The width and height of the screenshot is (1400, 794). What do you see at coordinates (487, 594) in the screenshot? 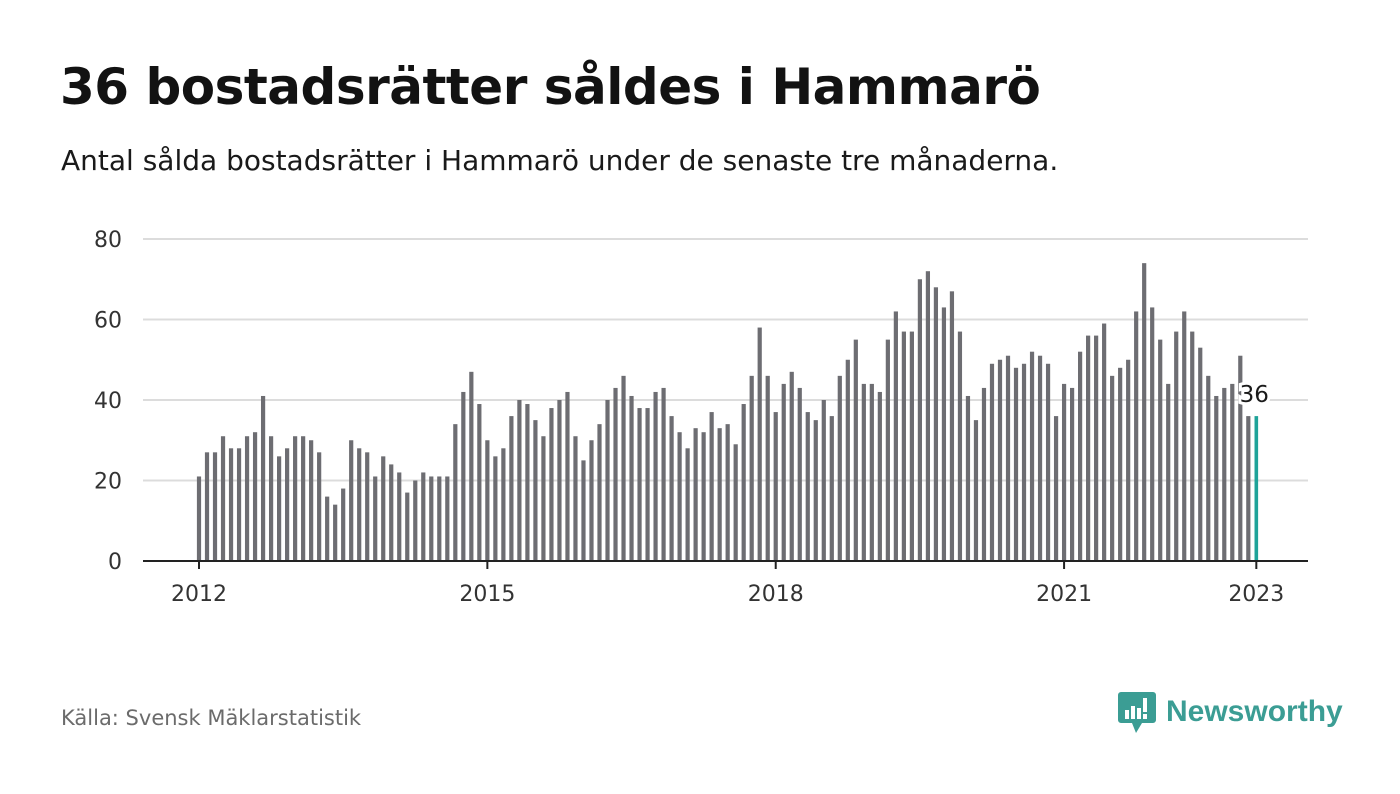
I see `x-tick-label: 2015` at bounding box center [487, 594].